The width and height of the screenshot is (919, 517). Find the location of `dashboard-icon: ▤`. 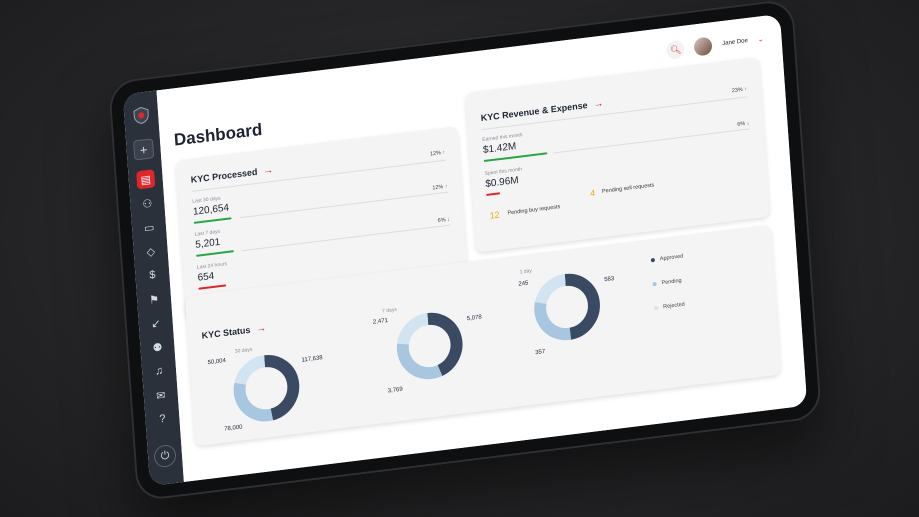

dashboard-icon: ▤ is located at coordinates (146, 180).